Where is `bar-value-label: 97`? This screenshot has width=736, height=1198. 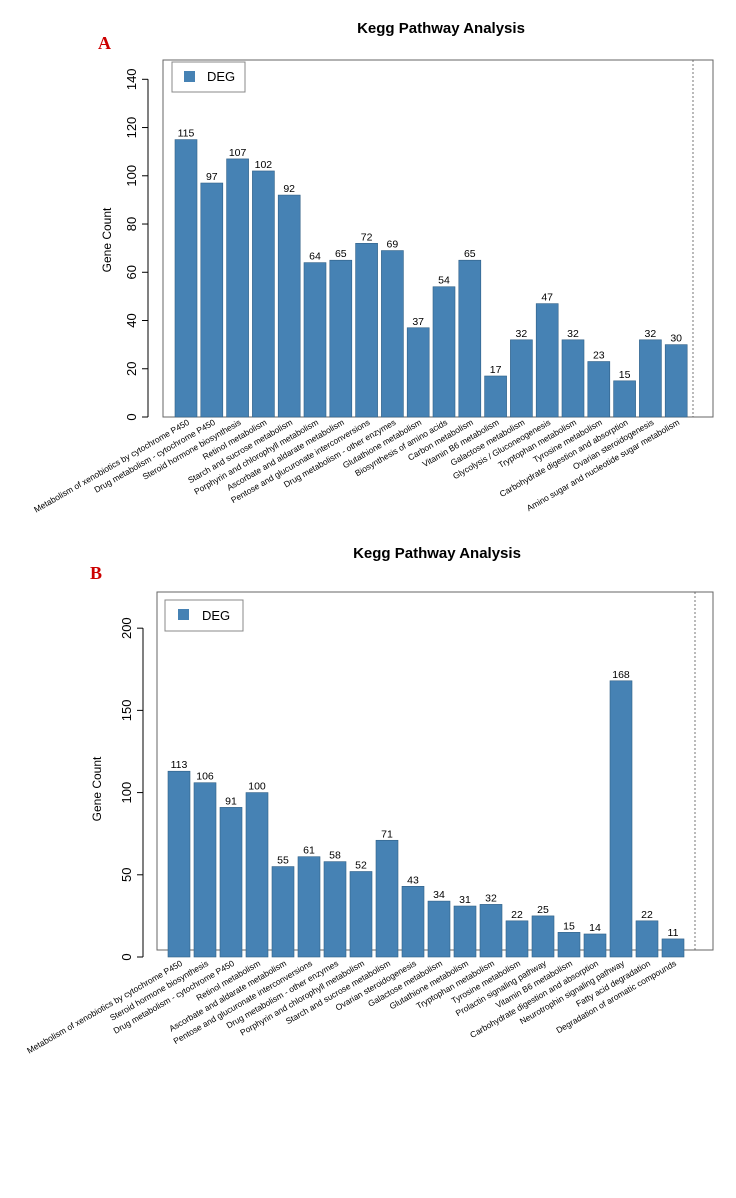
bar-value-label: 97 is located at coordinates (212, 177).